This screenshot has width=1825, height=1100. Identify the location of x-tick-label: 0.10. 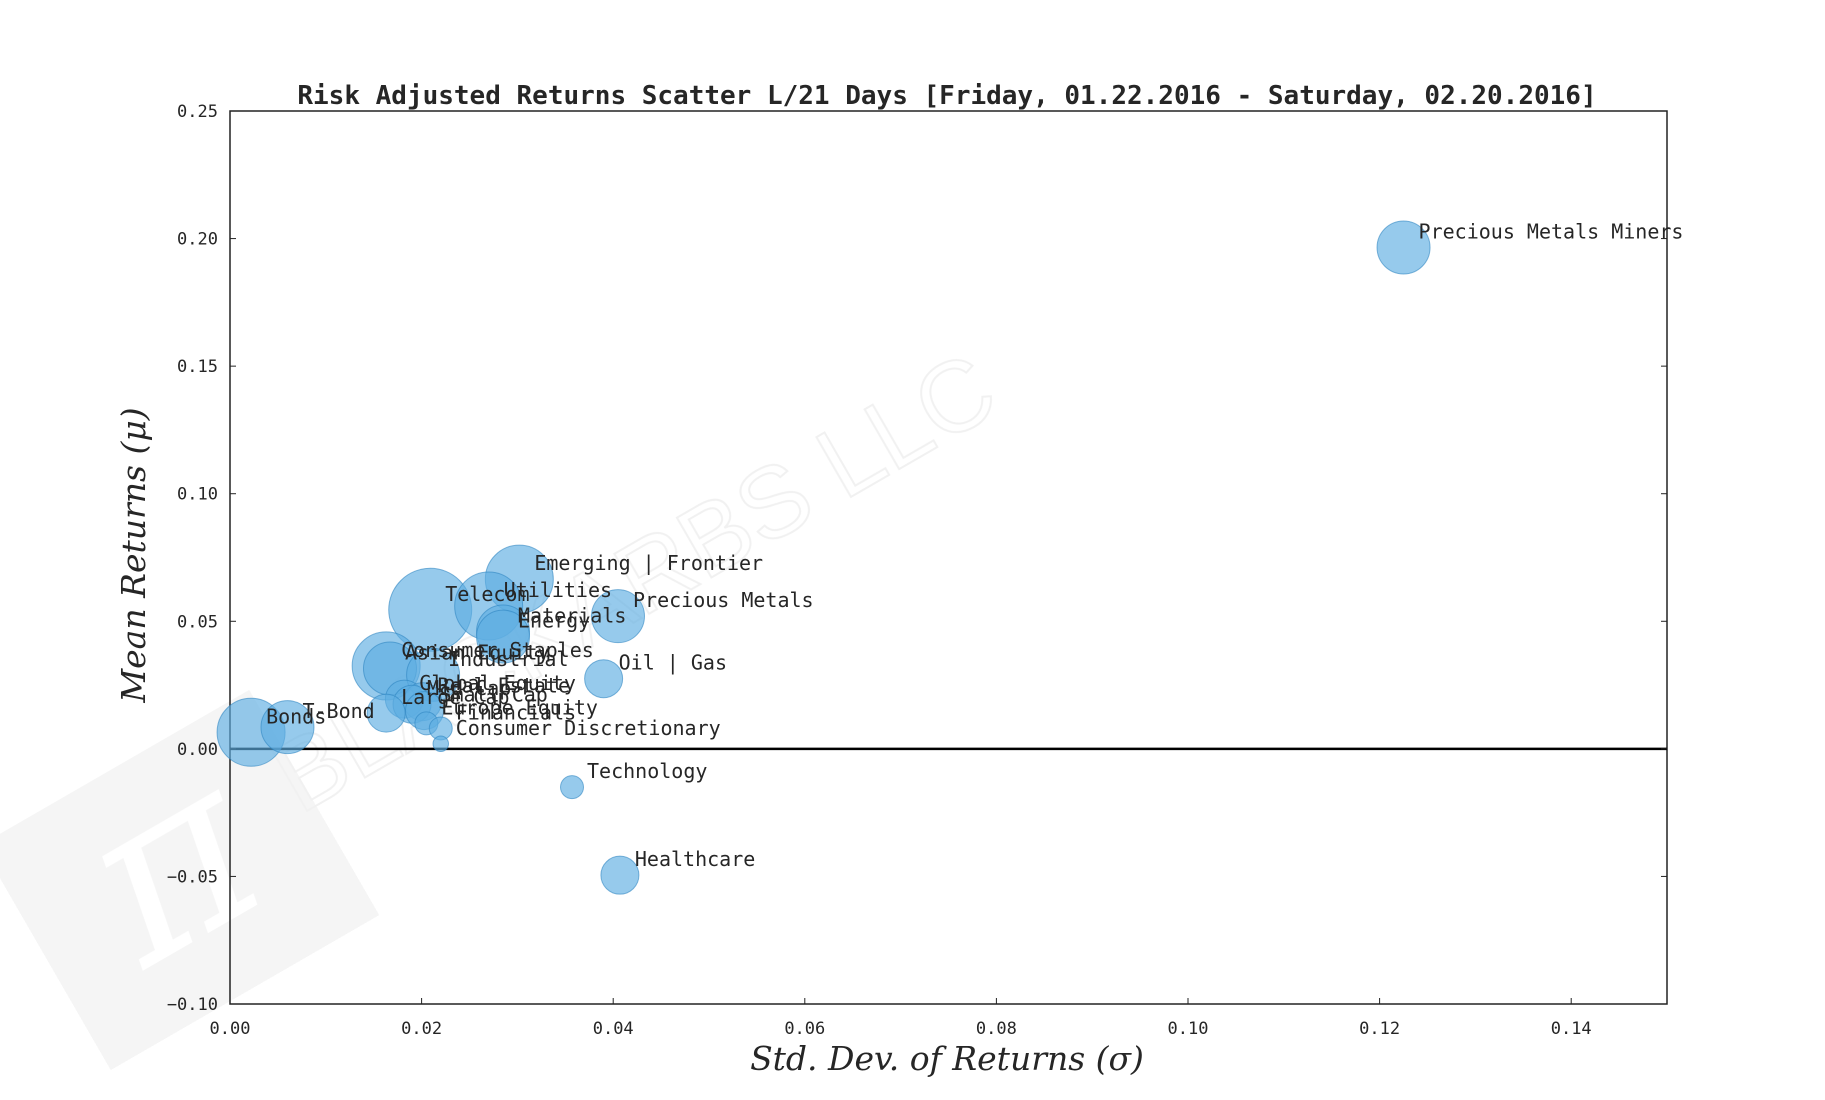
(1188, 1029).